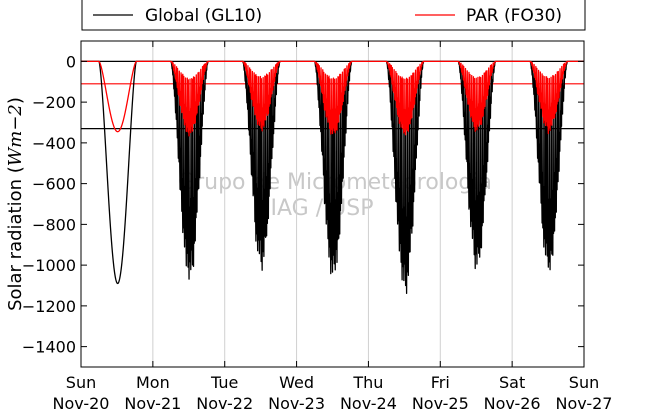  I want to click on x-tick-label-day: Fri, so click(440, 382).